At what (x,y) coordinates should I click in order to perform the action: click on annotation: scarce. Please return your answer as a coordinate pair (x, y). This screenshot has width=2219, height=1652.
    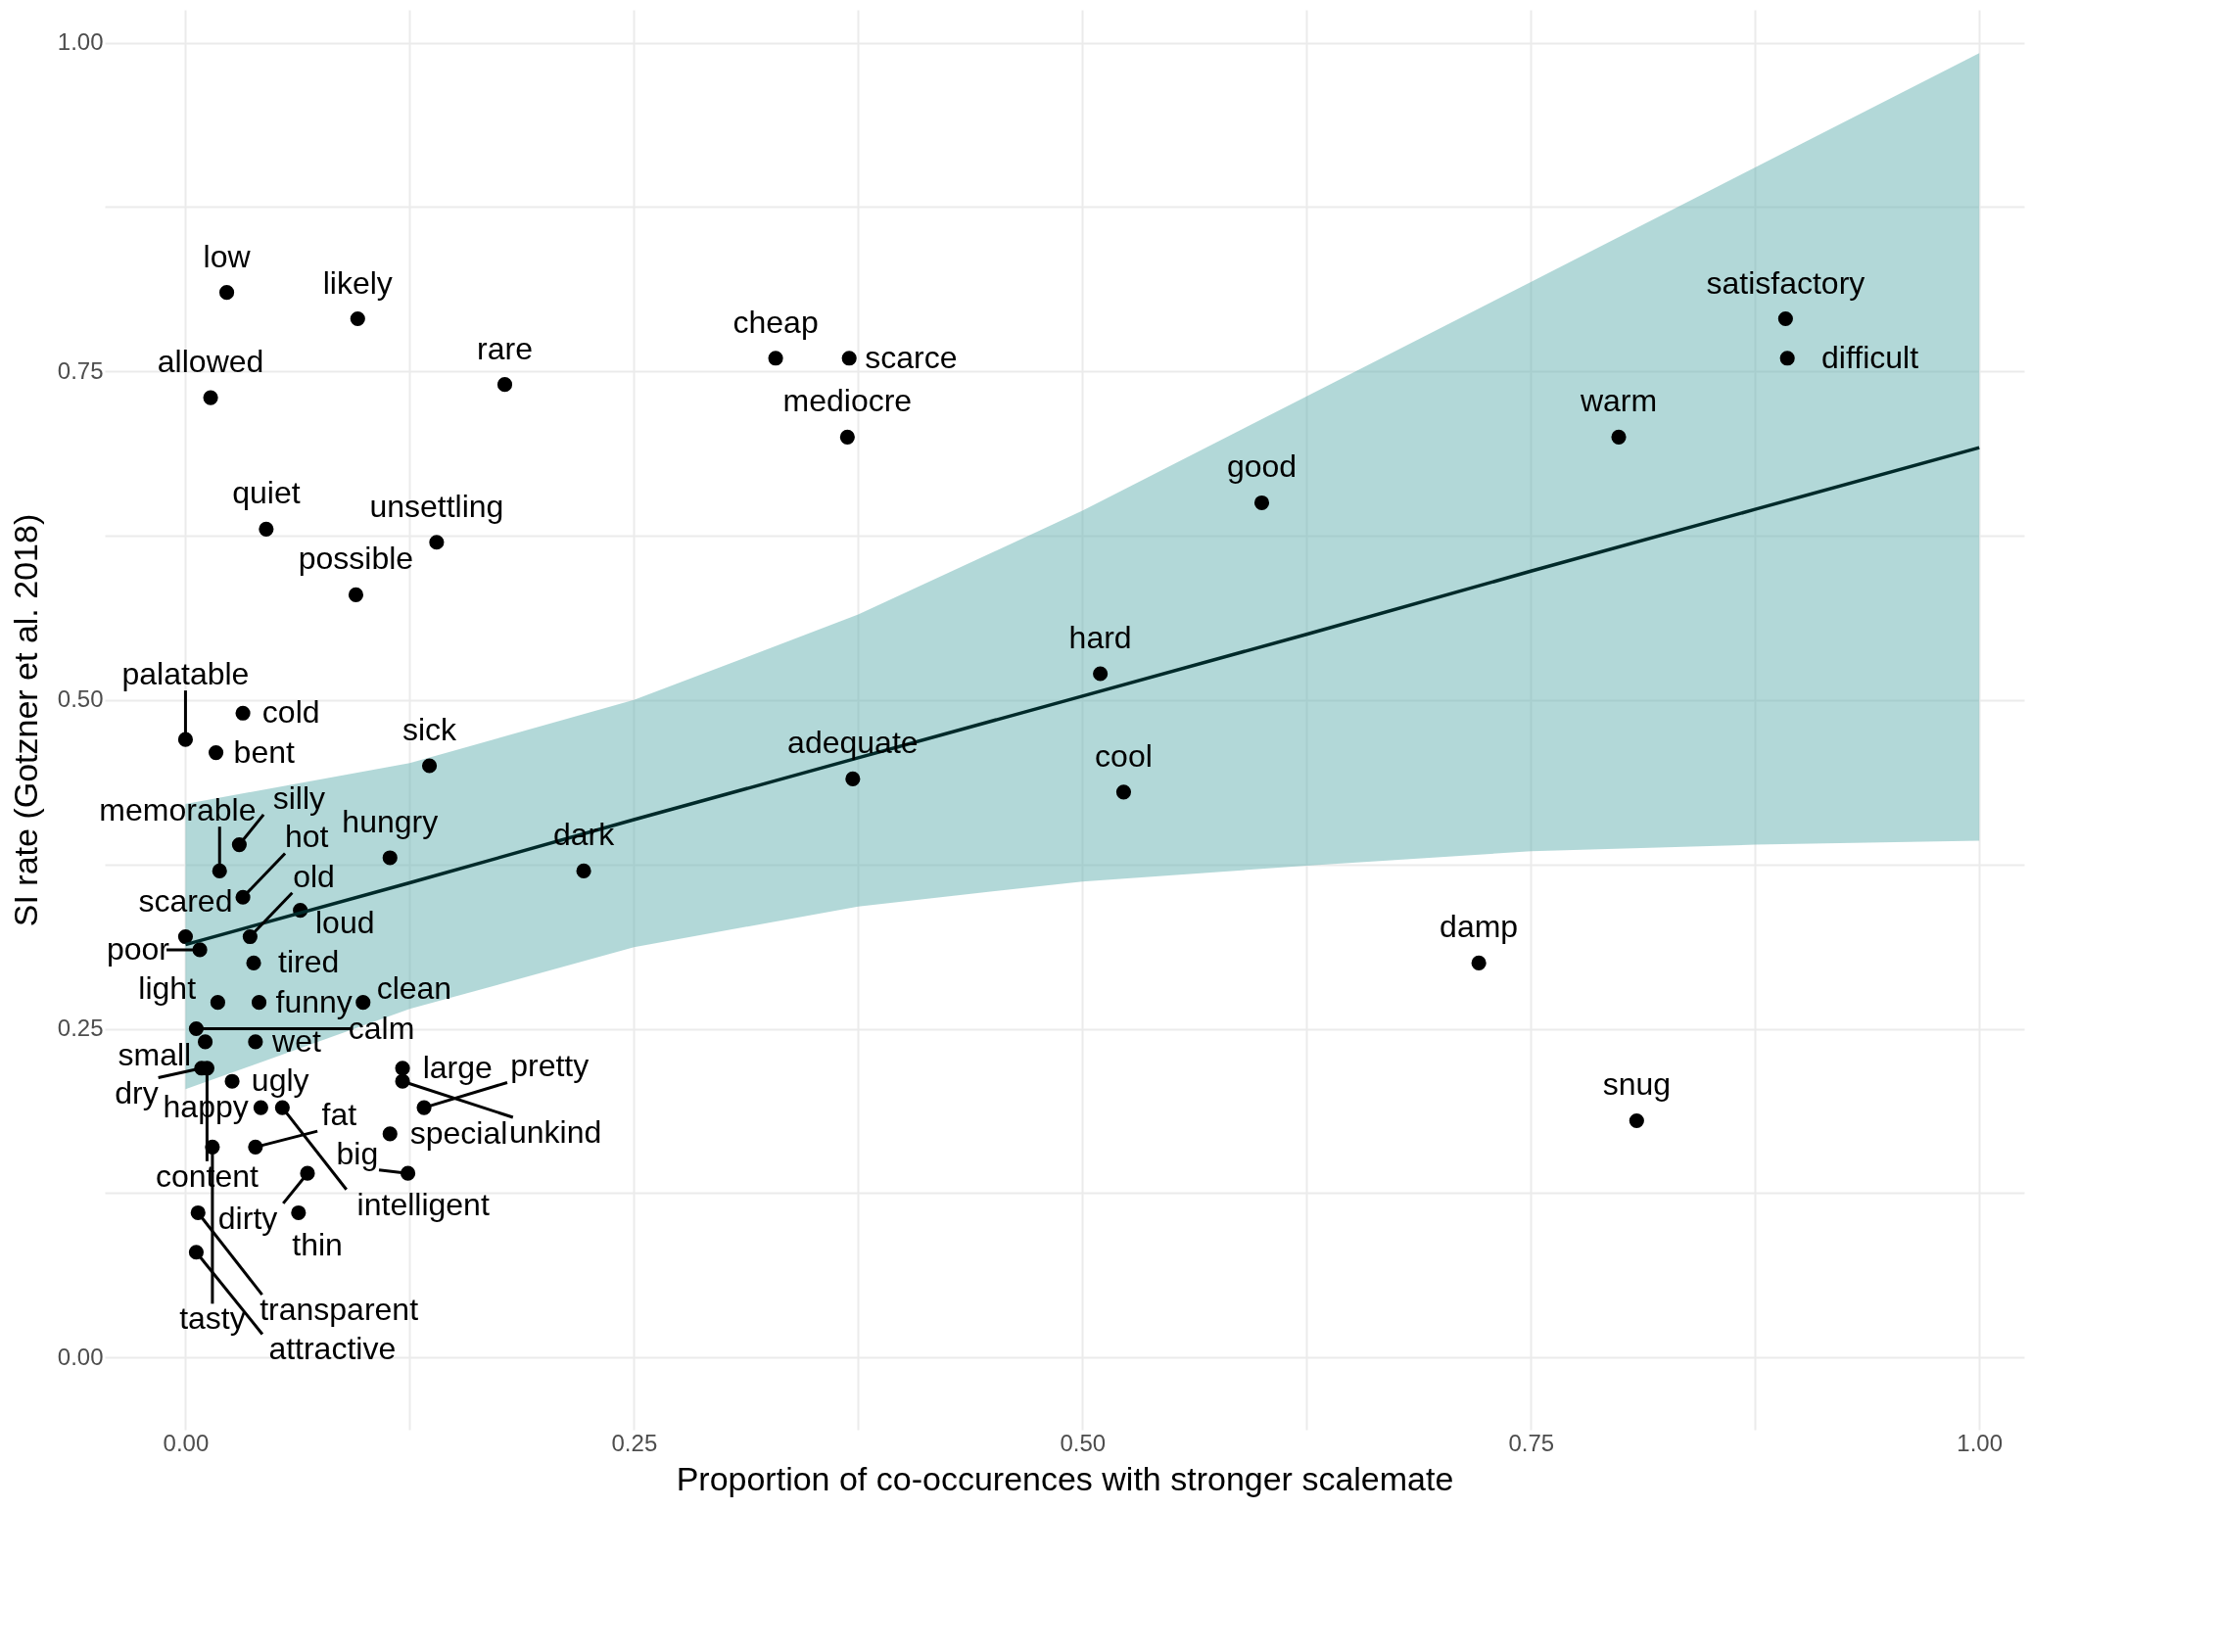
    Looking at the image, I should click on (911, 357).